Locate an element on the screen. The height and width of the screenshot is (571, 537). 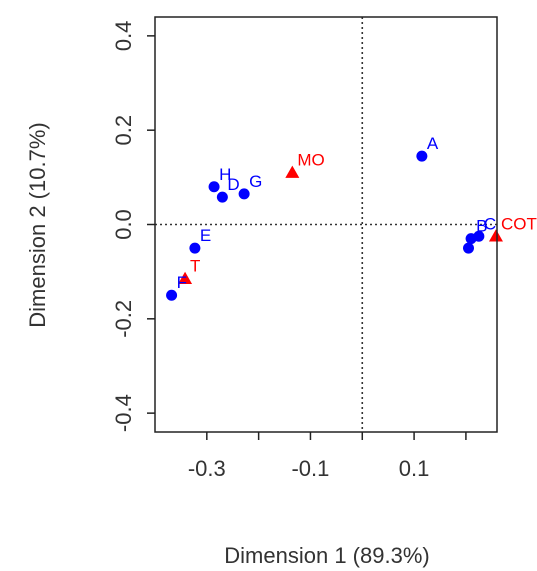
row-point-label: C is located at coordinates (490, 223).